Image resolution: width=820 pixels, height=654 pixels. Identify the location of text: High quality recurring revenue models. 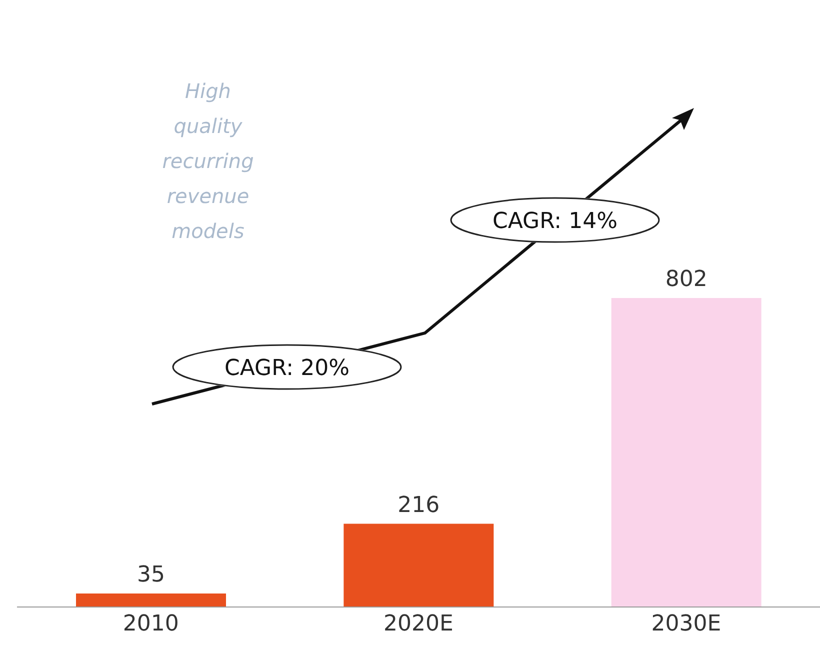
(208, 161).